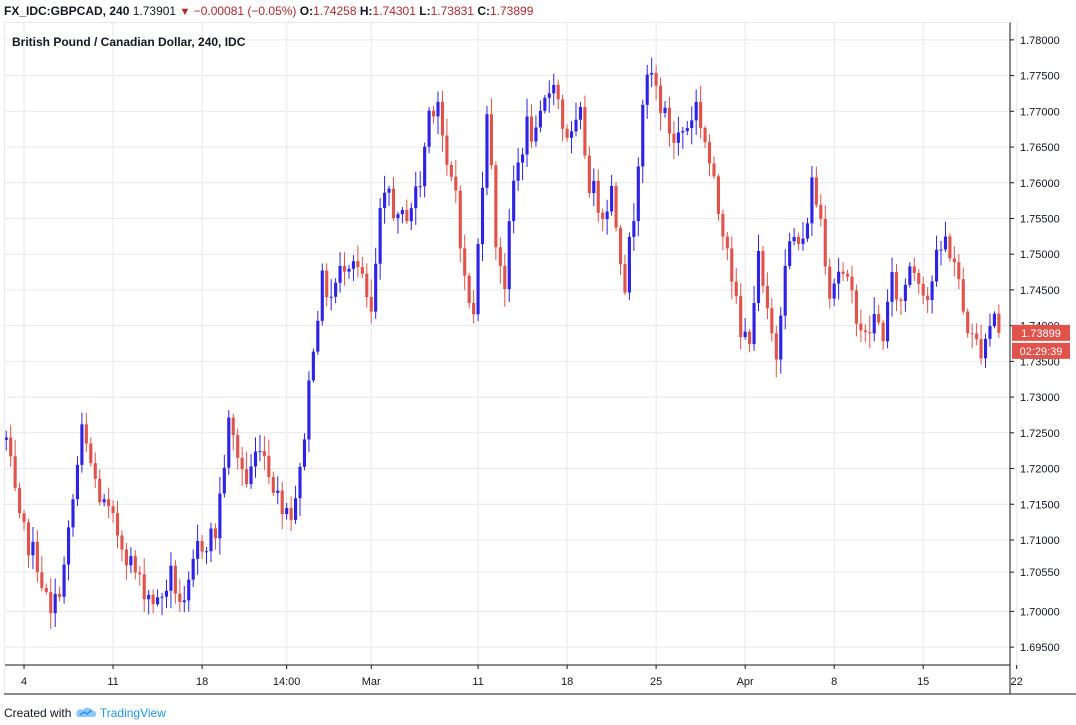 The width and height of the screenshot is (1076, 725). What do you see at coordinates (1041, 332) in the screenshot?
I see `price-tag: 1.73899` at bounding box center [1041, 332].